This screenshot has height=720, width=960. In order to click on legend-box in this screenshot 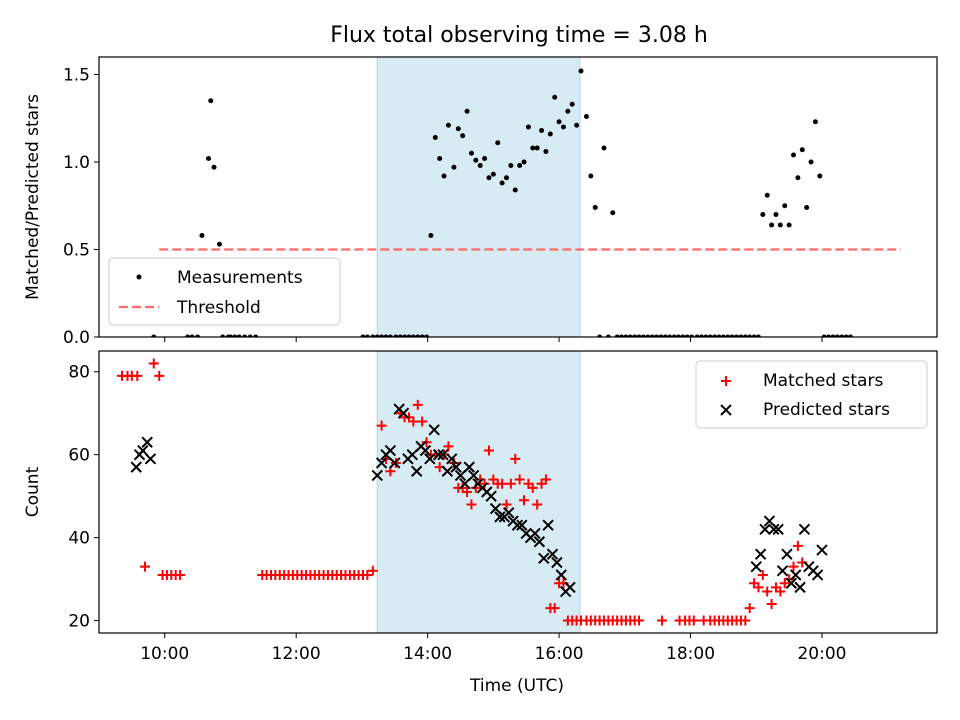, I will do `click(811, 394)`.